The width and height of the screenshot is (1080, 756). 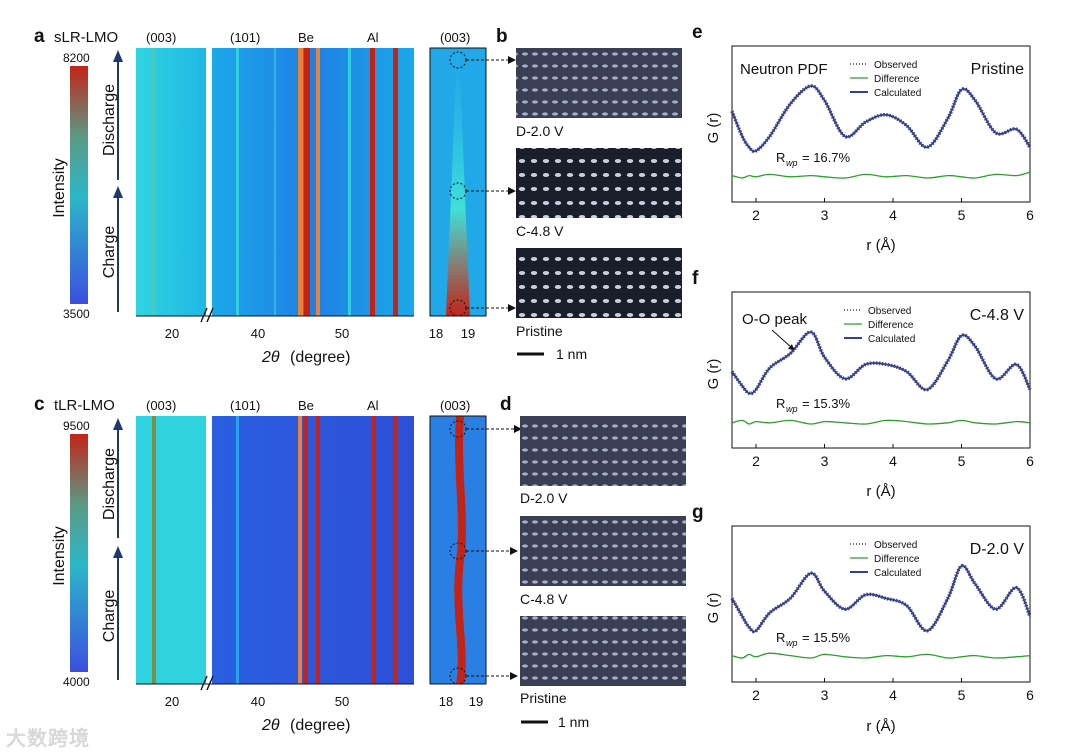 I want to click on heatmap-a-band2, so click(x=349, y=182).